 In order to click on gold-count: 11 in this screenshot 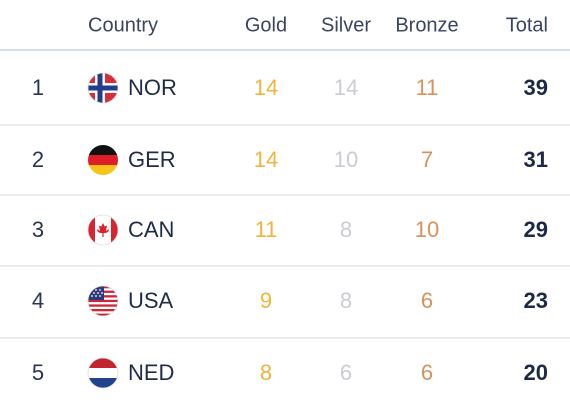, I will do `click(266, 229)`.